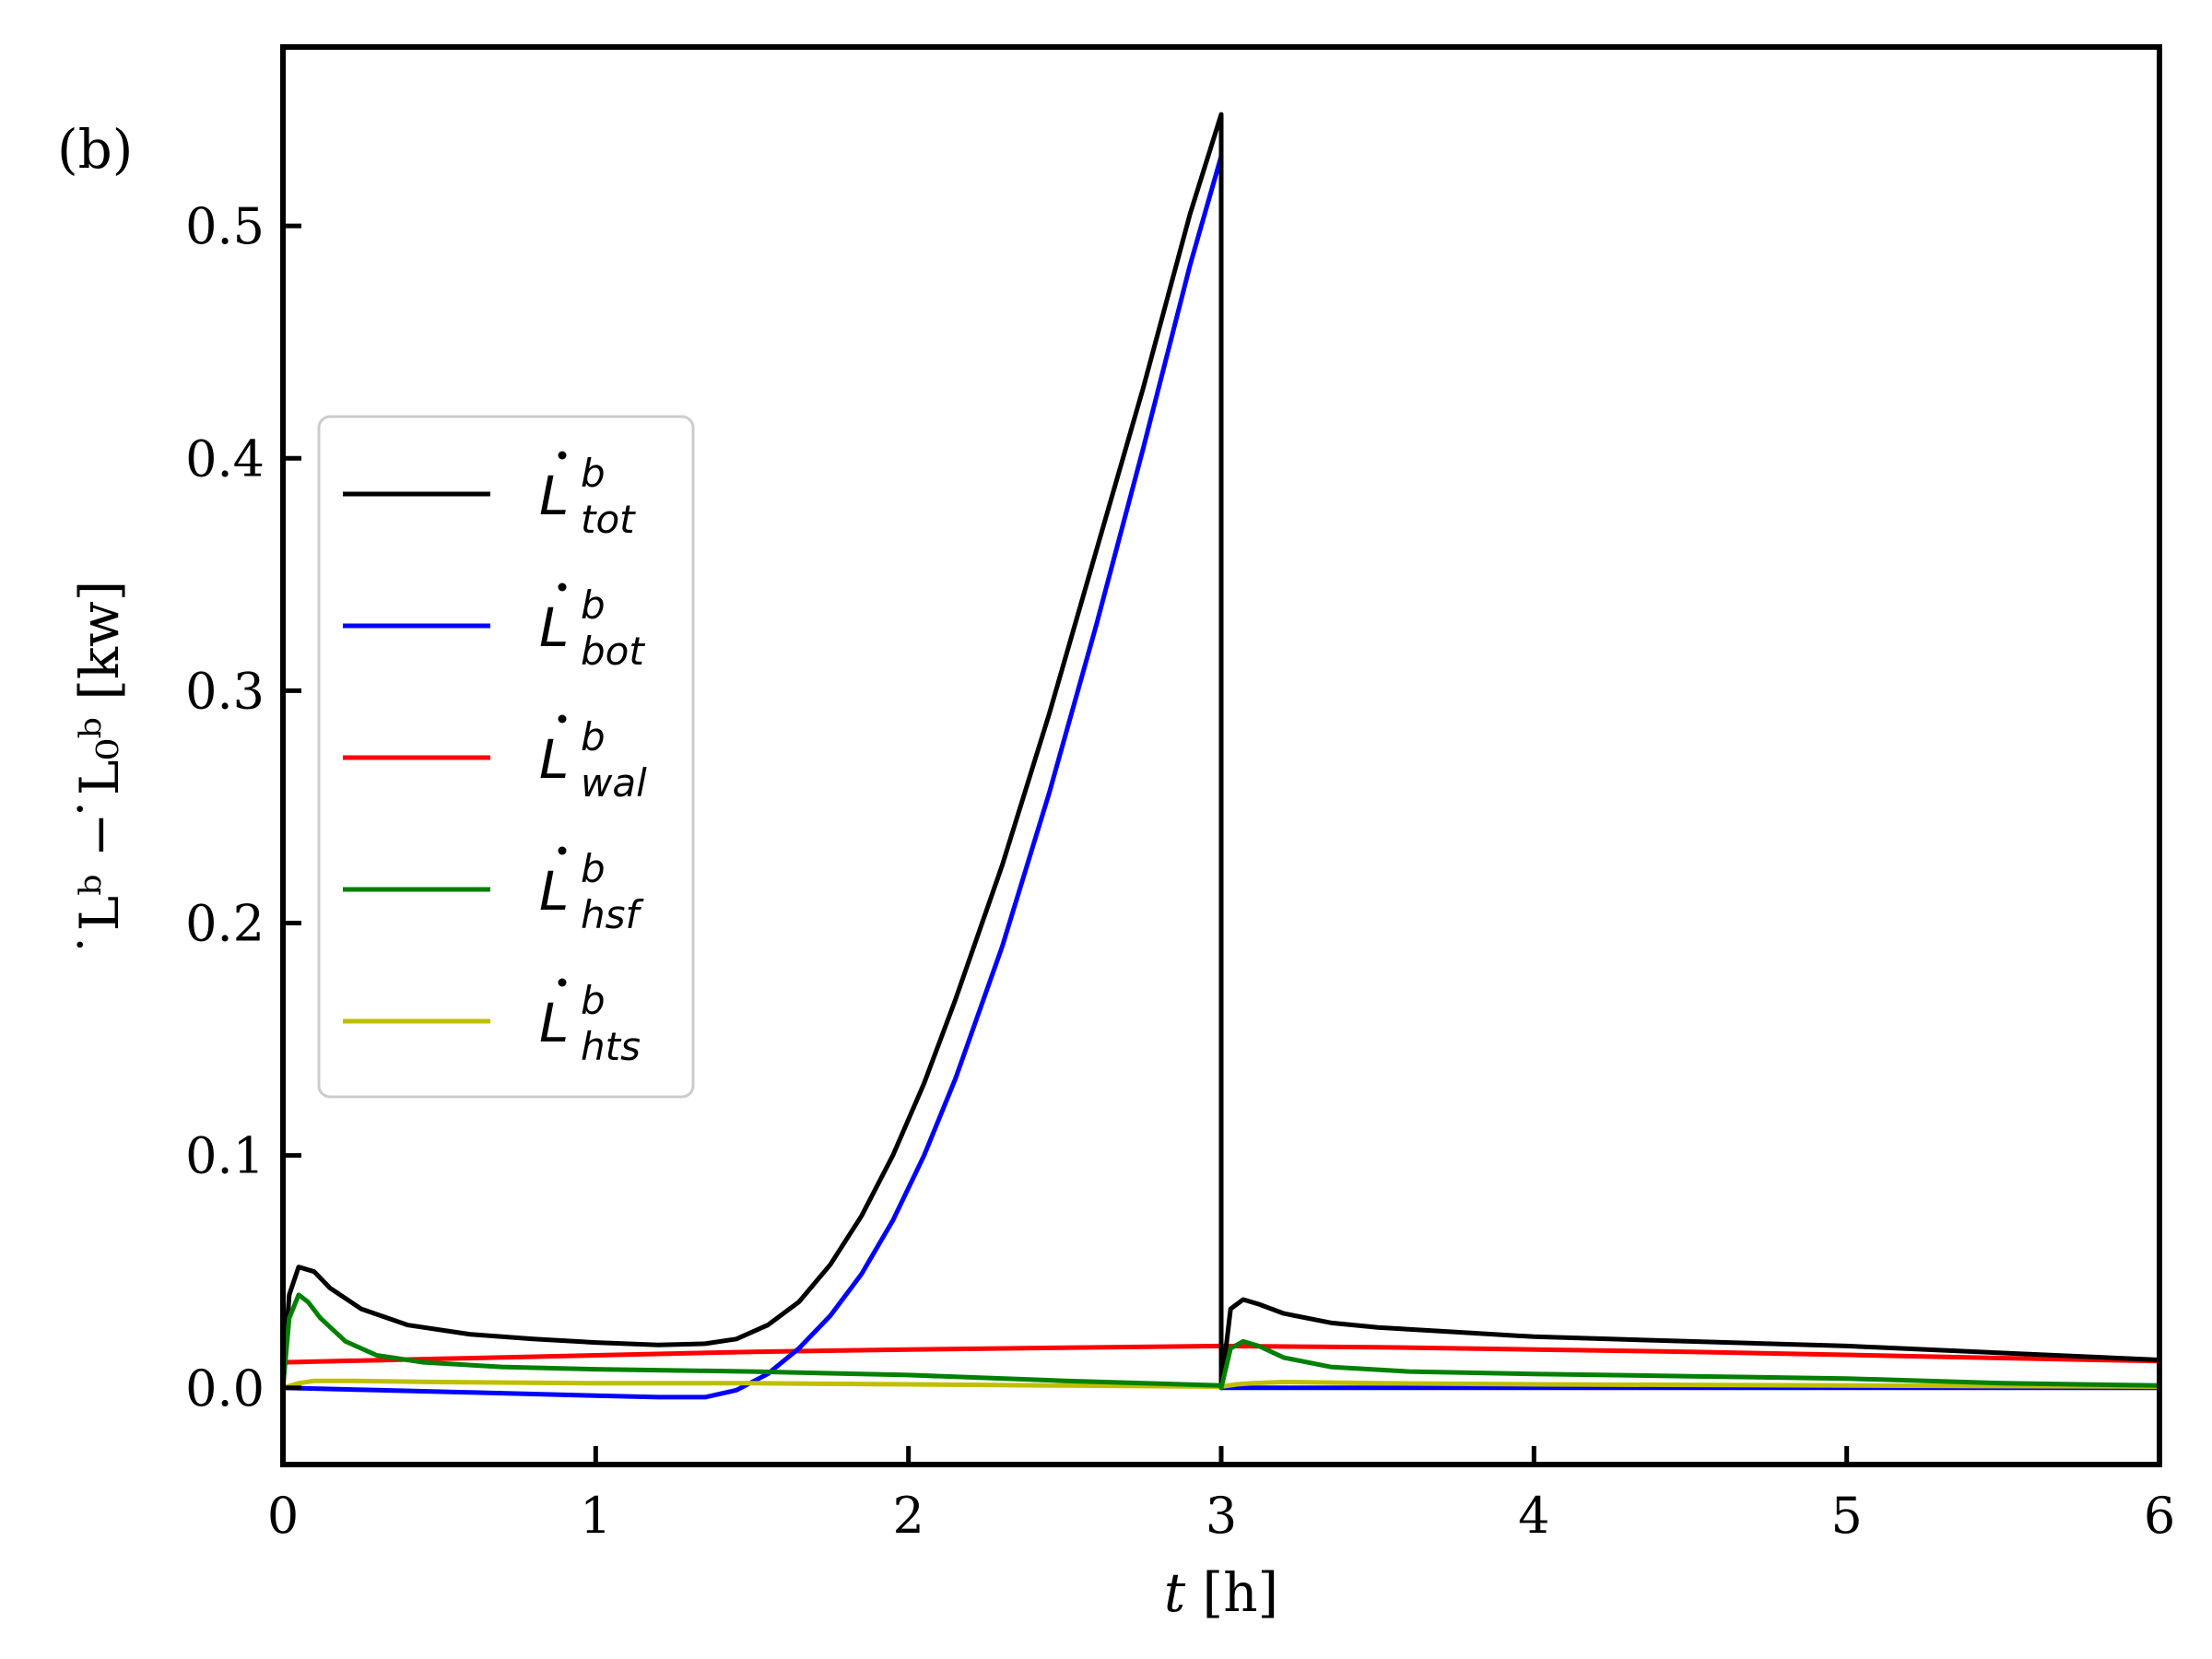  Describe the element at coordinates (593, 736) in the screenshot. I see `legend-sup-wal: b` at that location.